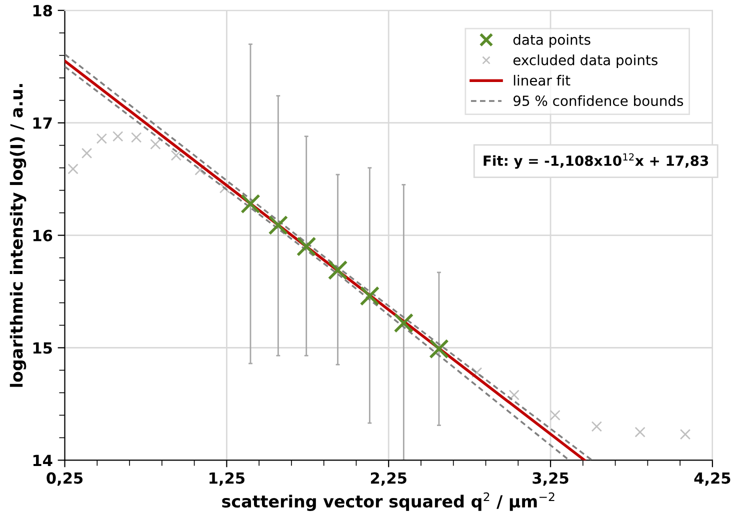 The width and height of the screenshot is (736, 520). What do you see at coordinates (388, 501) in the screenshot?
I see `x-axis-title: scattering vector squared q$^{2}$ / µm$^{−2}$` at bounding box center [388, 501].